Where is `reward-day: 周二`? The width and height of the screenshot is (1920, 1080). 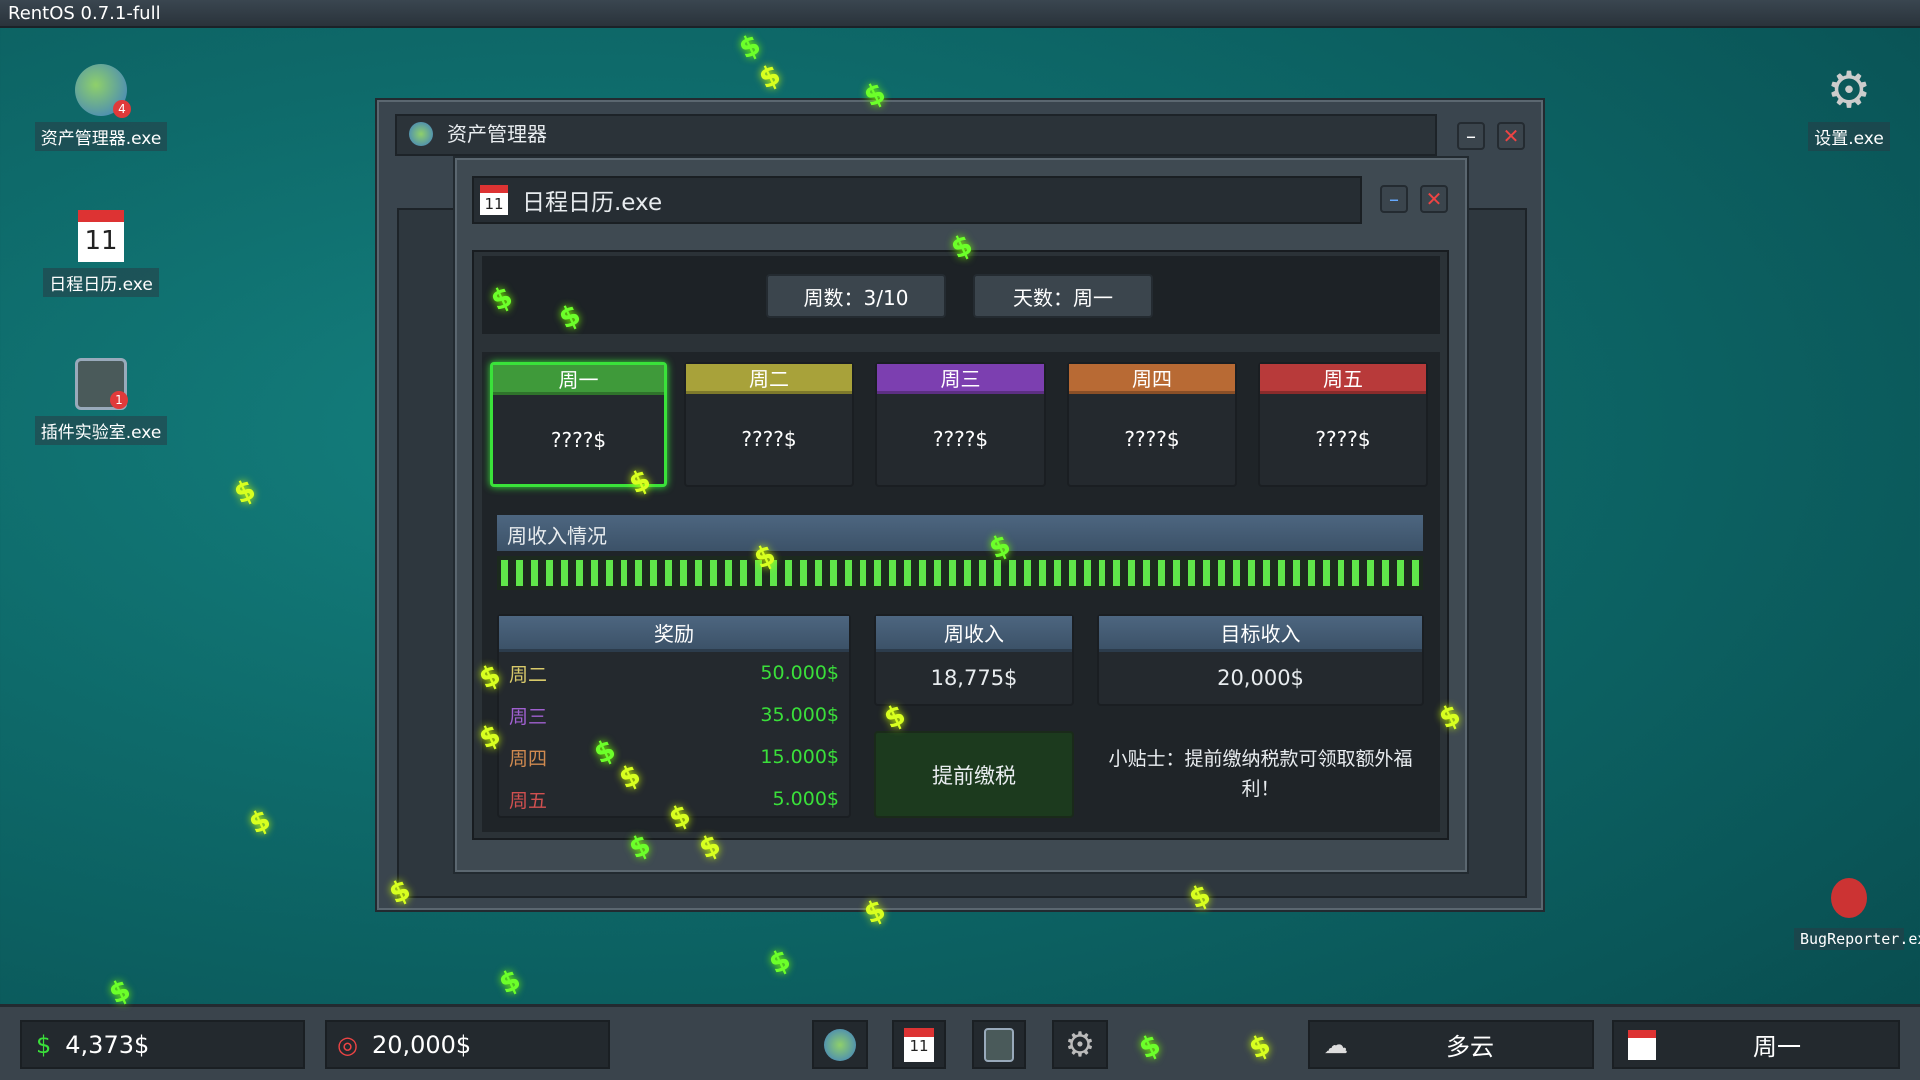 reward-day: 周二 is located at coordinates (528, 674).